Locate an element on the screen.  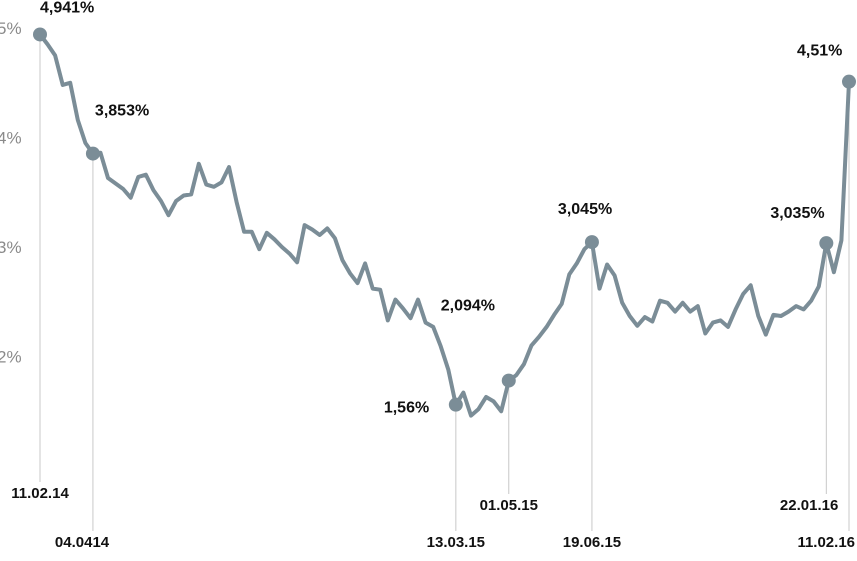
highlight-date-label: 22.01.16 is located at coordinates (809, 505).